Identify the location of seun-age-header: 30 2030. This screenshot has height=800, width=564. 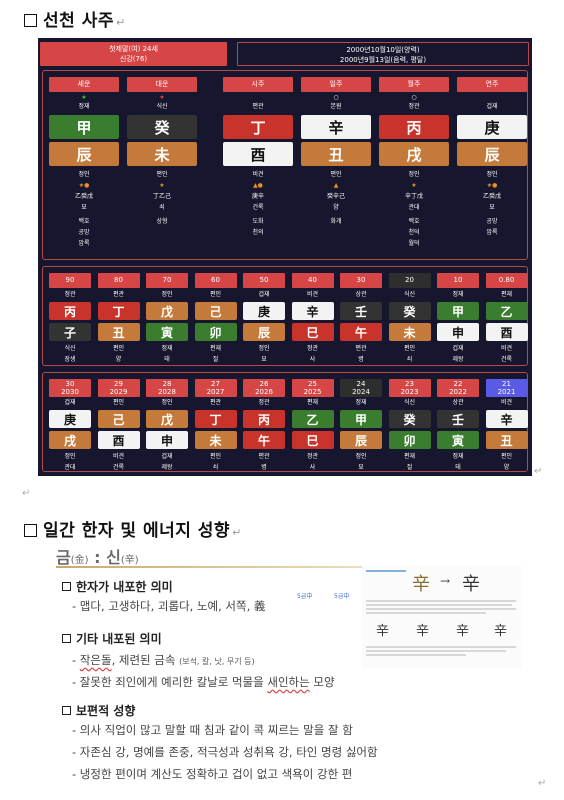
(70, 388).